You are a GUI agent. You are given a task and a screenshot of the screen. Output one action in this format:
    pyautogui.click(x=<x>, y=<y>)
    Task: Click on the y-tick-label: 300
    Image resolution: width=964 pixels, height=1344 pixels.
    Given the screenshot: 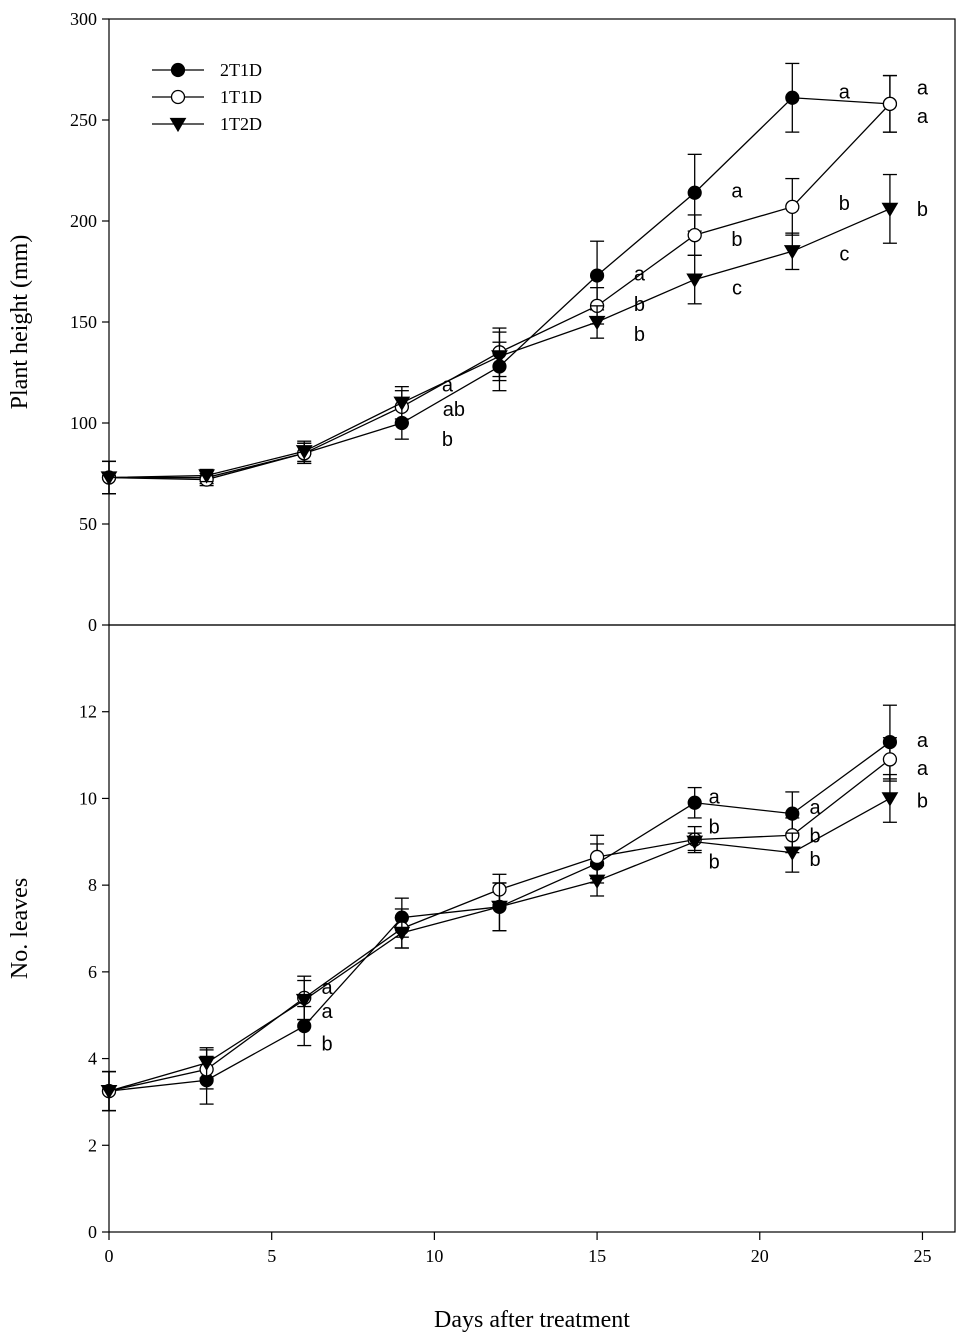 What is the action you would take?
    pyautogui.click(x=83, y=19)
    